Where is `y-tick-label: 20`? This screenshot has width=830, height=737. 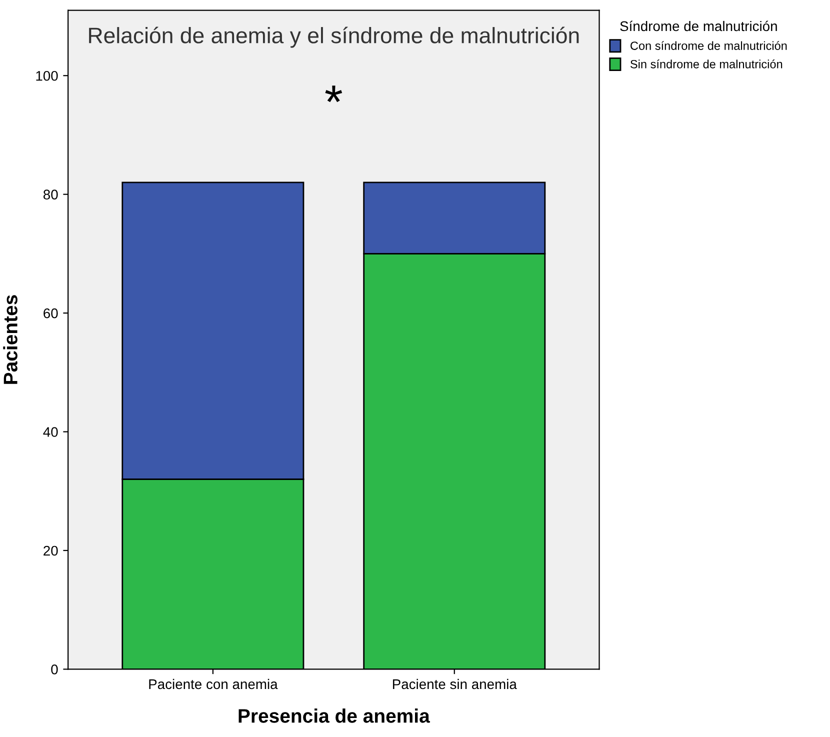 y-tick-label: 20 is located at coordinates (51, 551).